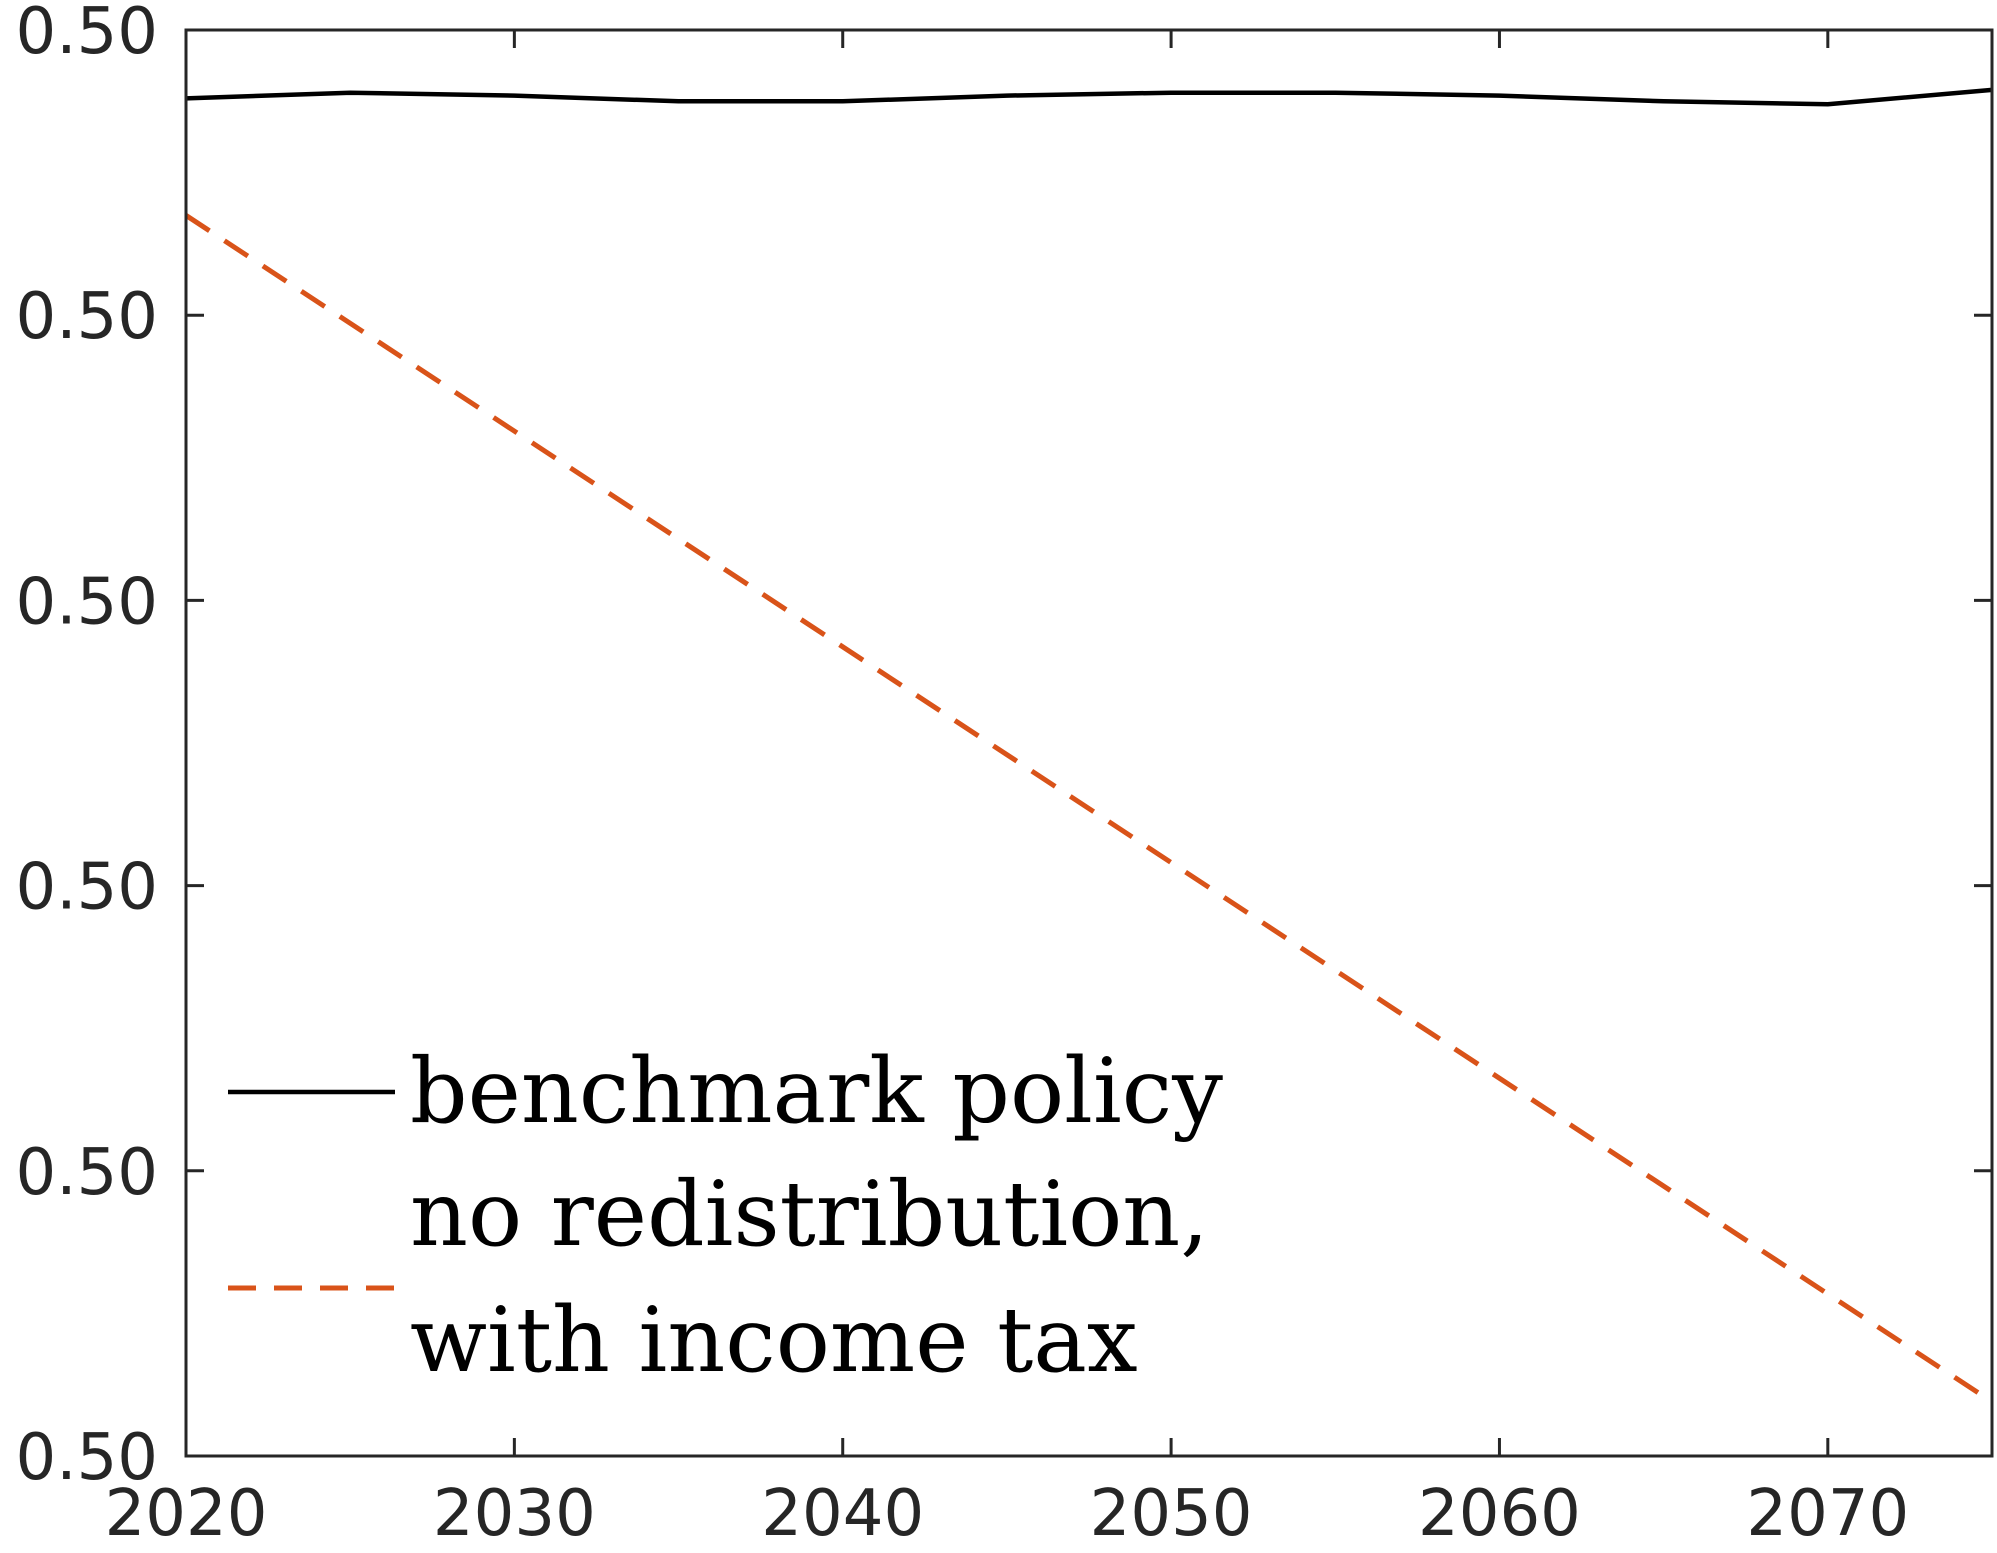  Describe the element at coordinates (1827, 1514) in the screenshot. I see `x-tick-label: 2070` at that location.